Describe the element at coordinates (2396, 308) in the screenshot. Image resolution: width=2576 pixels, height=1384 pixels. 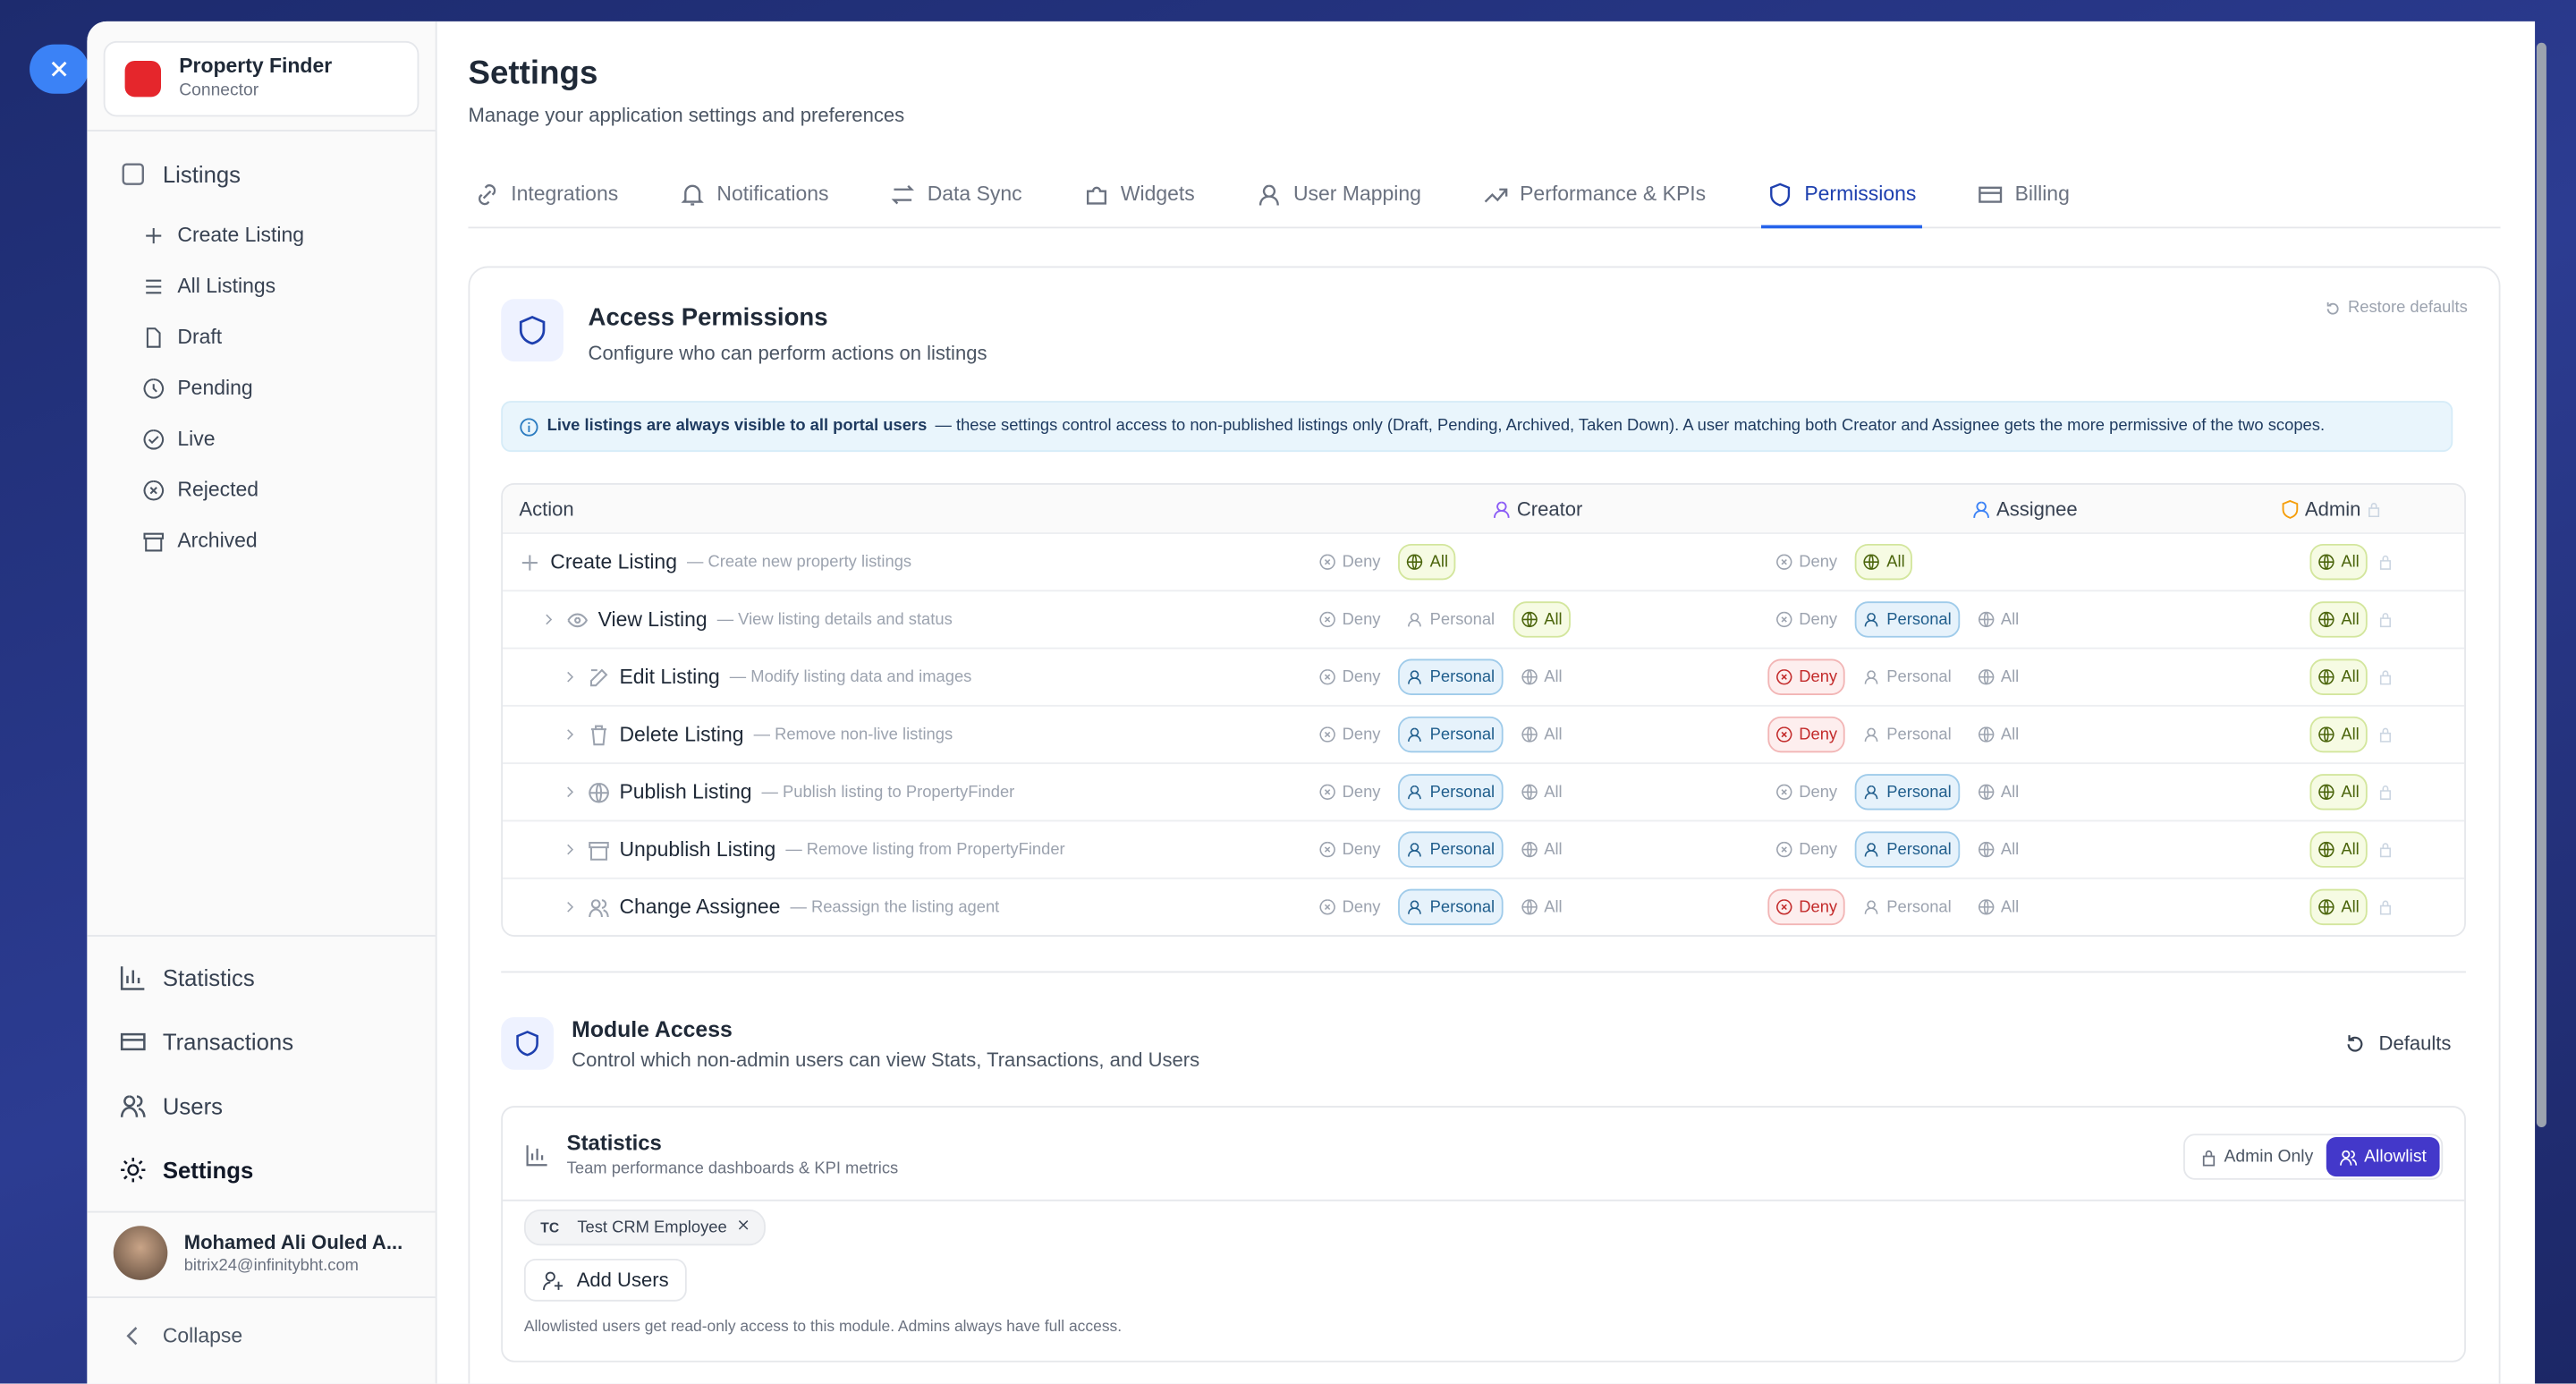
I see `restore-defaults: Restore defaults` at that location.